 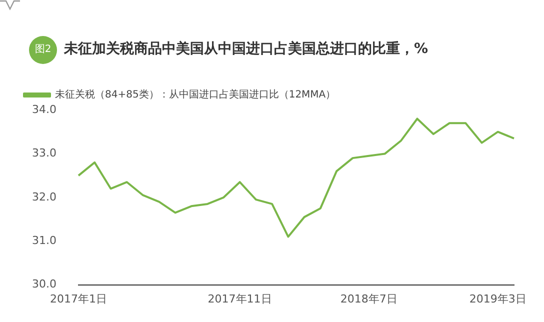 What do you see at coordinates (497, 299) in the screenshot?
I see `x-tick-label: 2019年3日` at bounding box center [497, 299].